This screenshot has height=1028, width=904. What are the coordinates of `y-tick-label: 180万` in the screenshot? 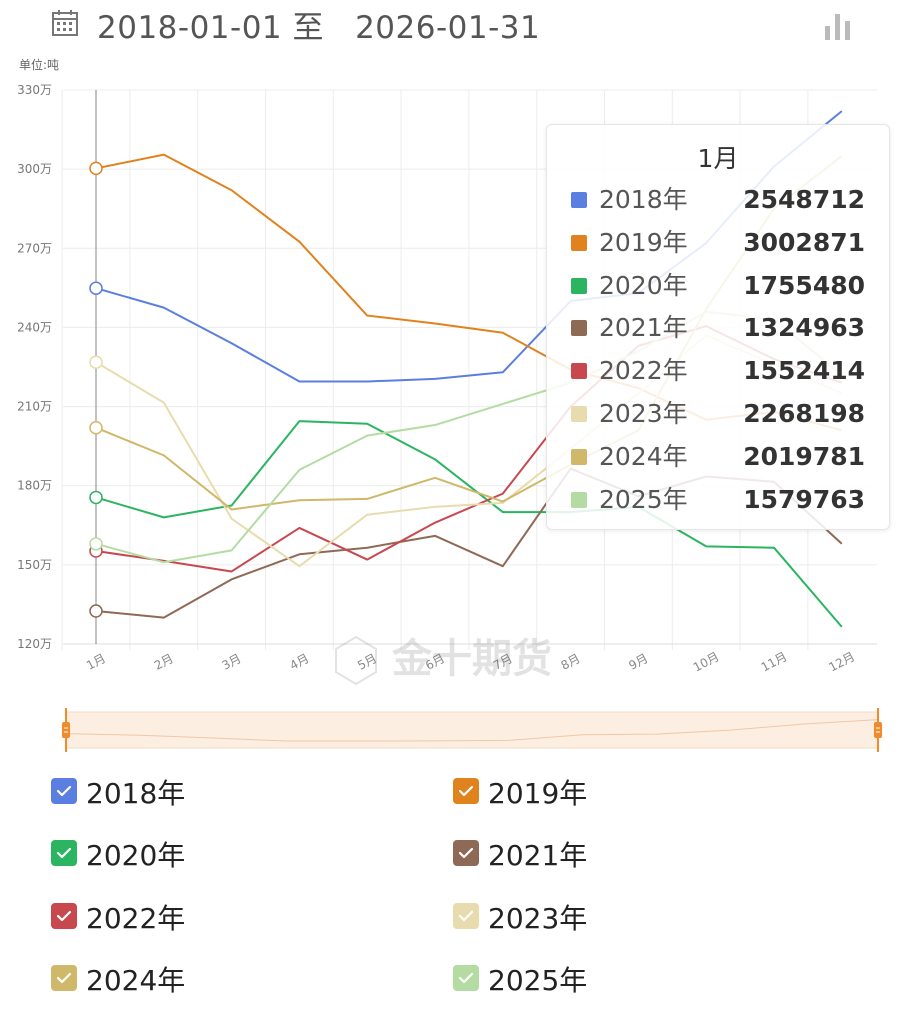 It's located at (34, 486).